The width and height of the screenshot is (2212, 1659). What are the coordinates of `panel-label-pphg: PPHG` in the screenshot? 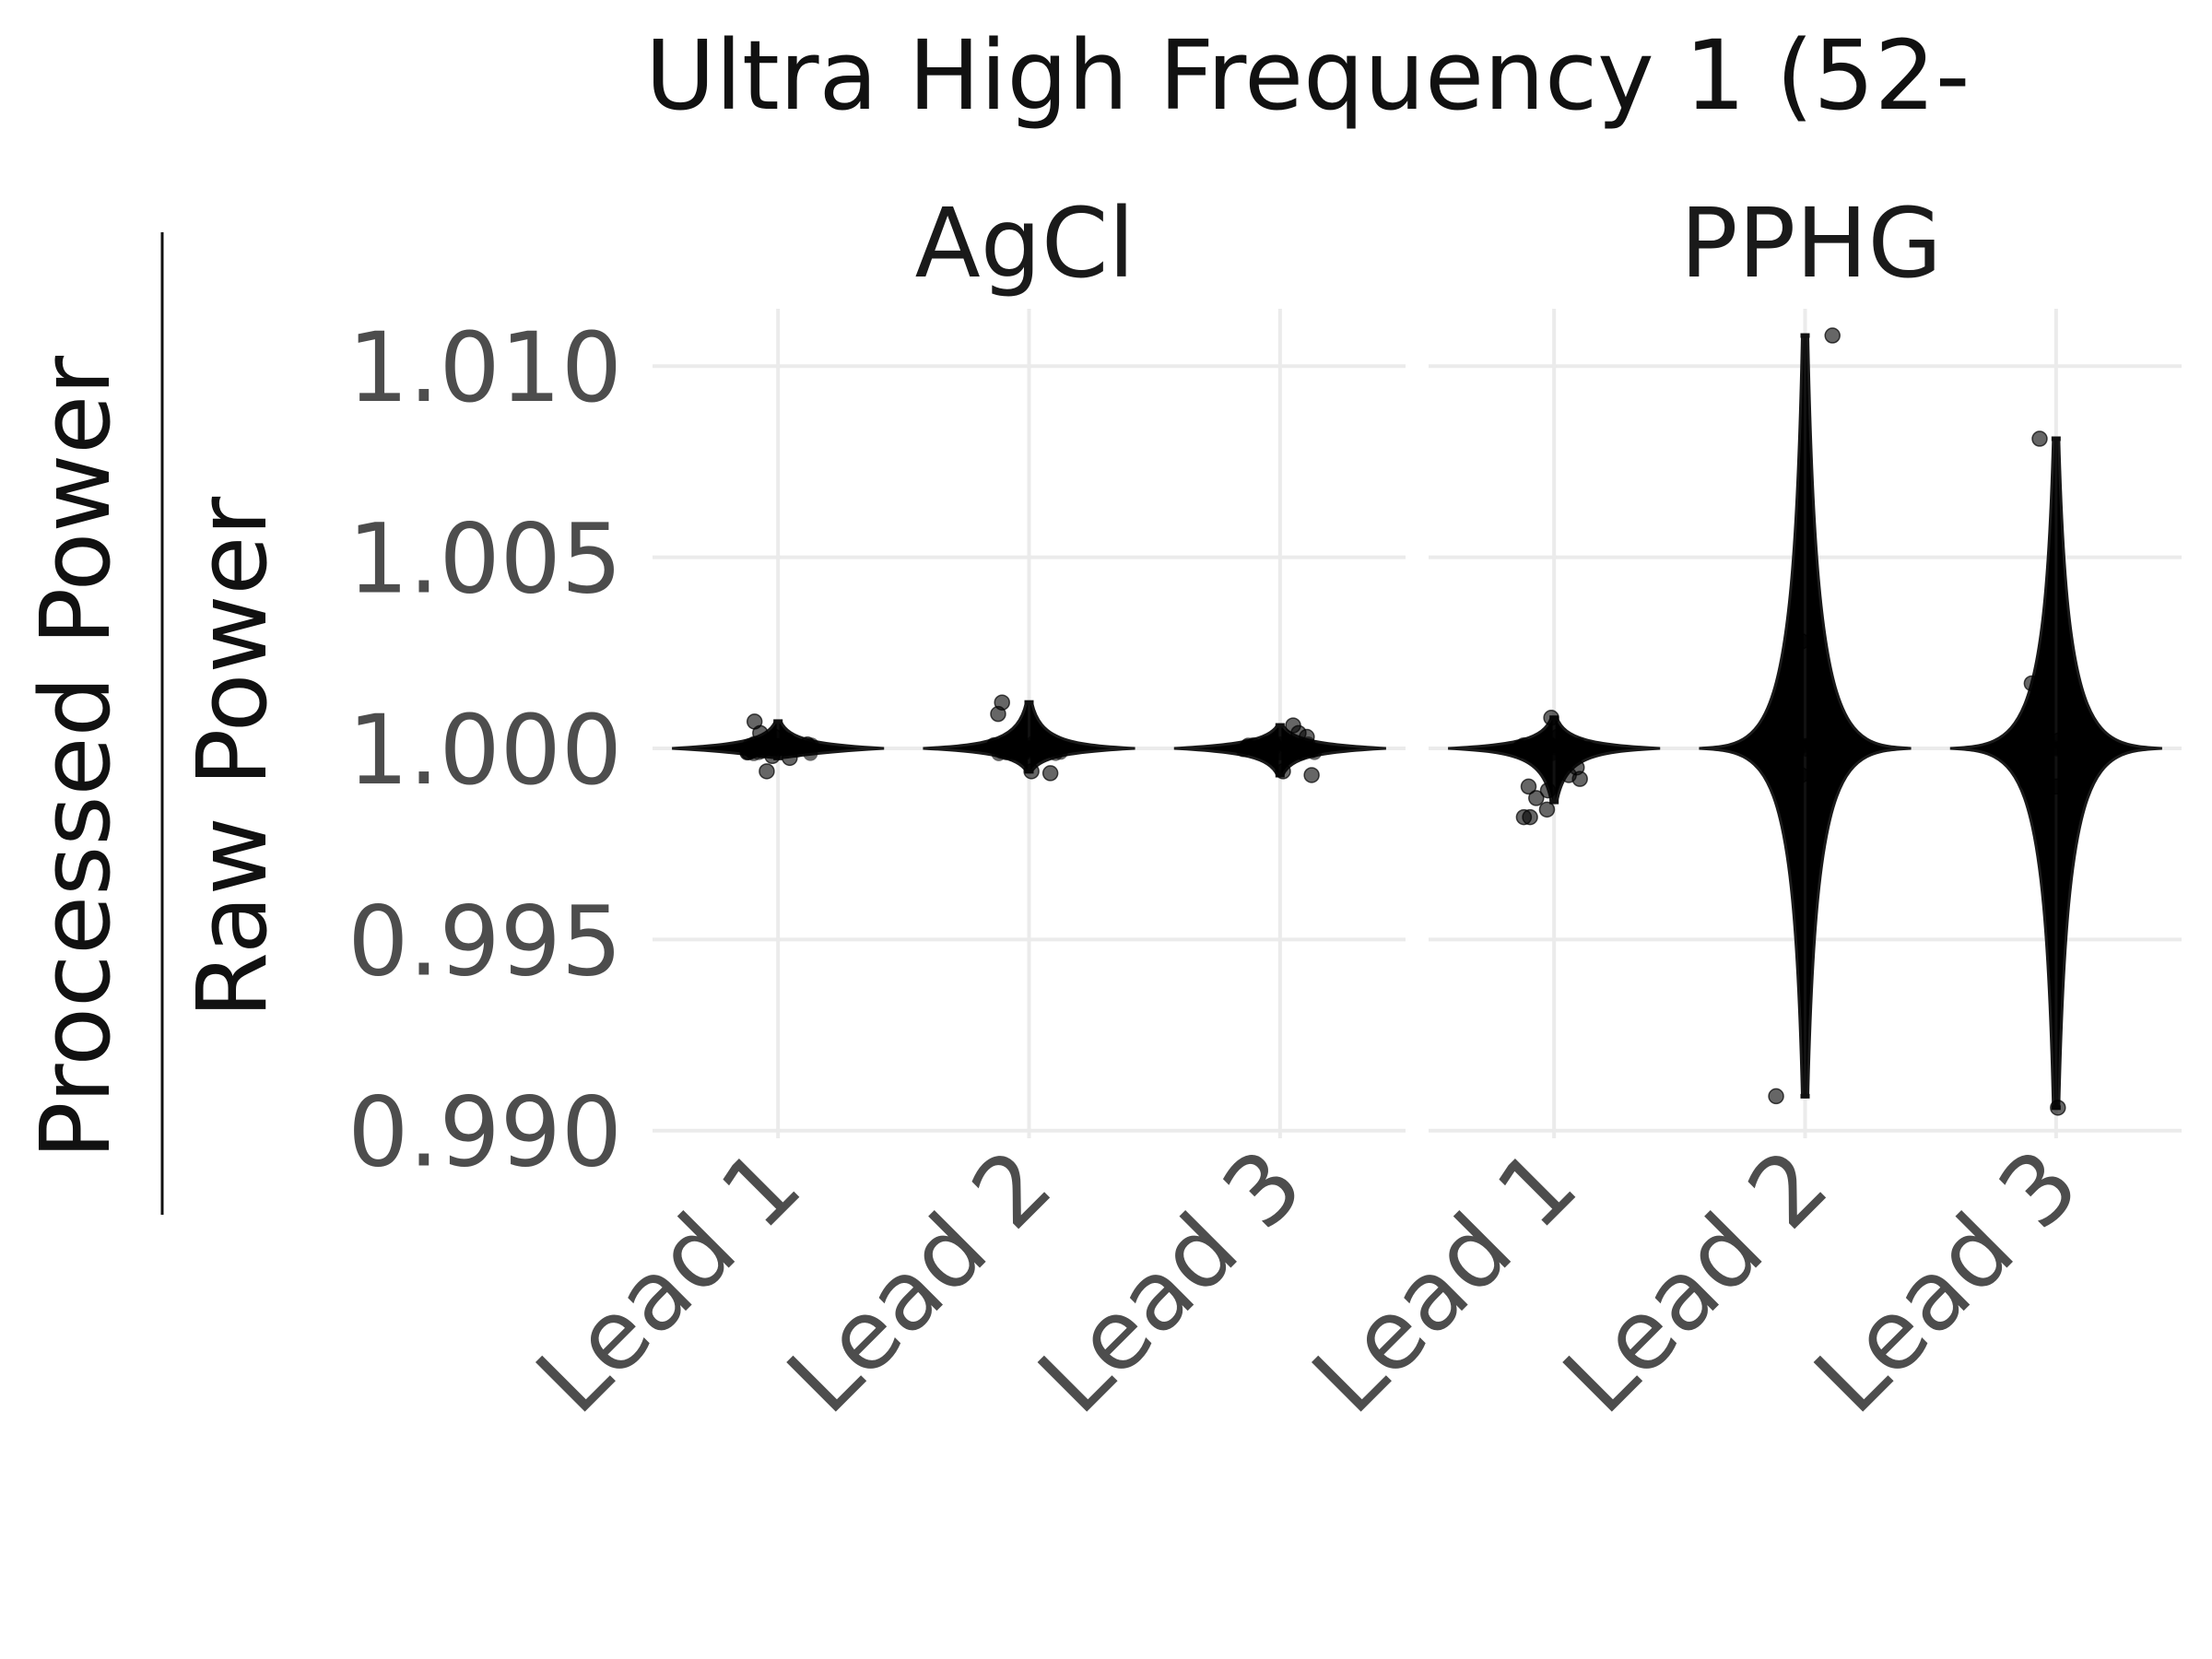 It's located at (1811, 243).